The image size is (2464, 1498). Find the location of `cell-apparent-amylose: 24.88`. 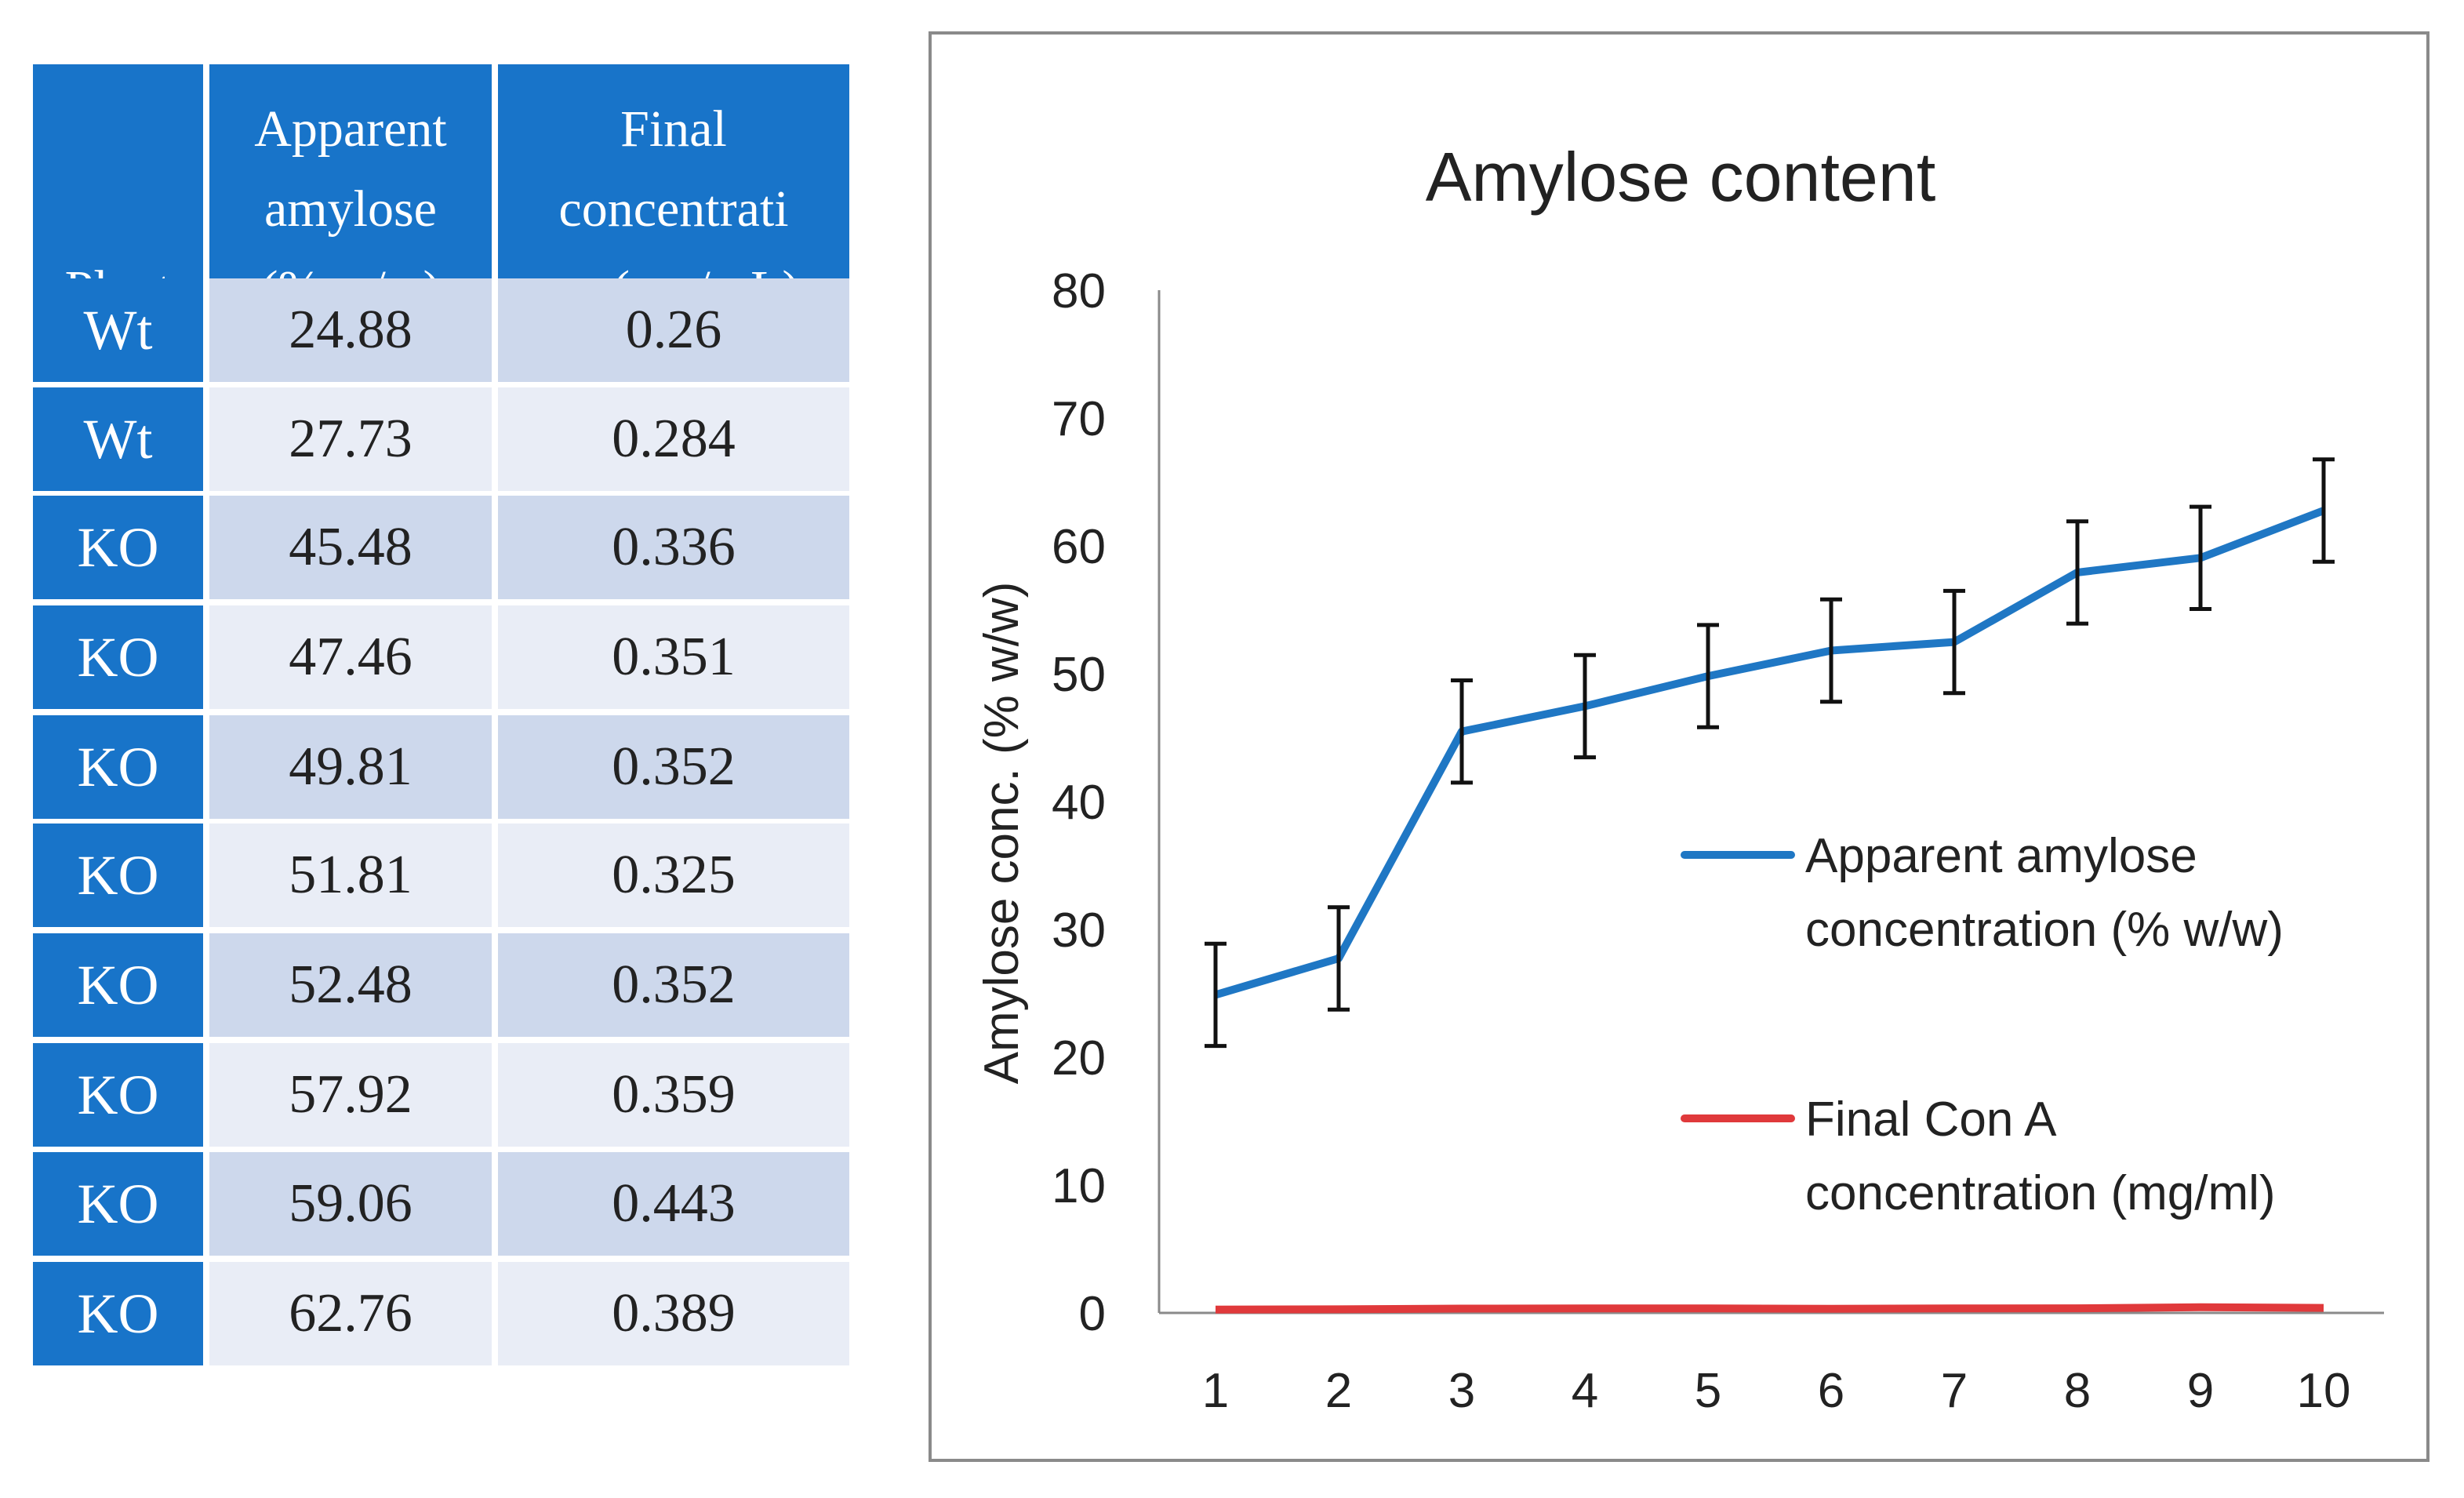

cell-apparent-amylose: 24.88 is located at coordinates (350, 330).